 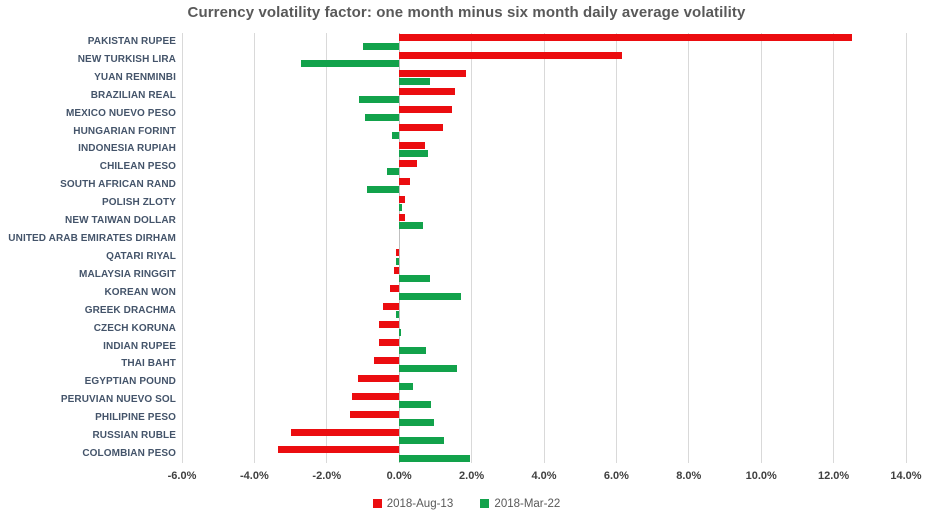 What do you see at coordinates (527, 504) in the screenshot?
I see `legend-label-mar: 2018-Mar-22` at bounding box center [527, 504].